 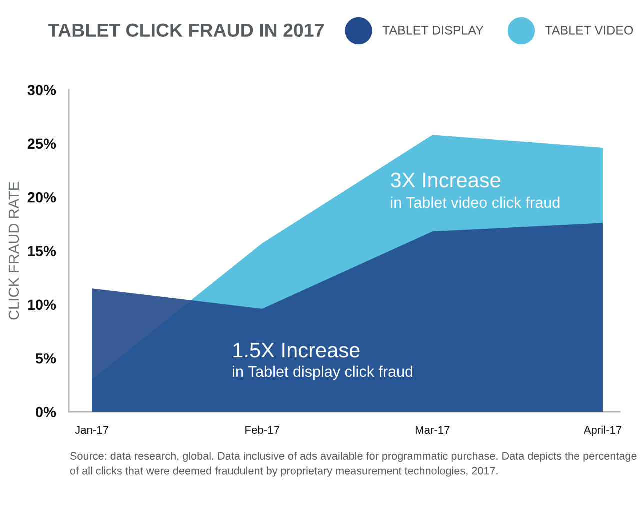 I want to click on y-tick-label: 10%, so click(x=42, y=305).